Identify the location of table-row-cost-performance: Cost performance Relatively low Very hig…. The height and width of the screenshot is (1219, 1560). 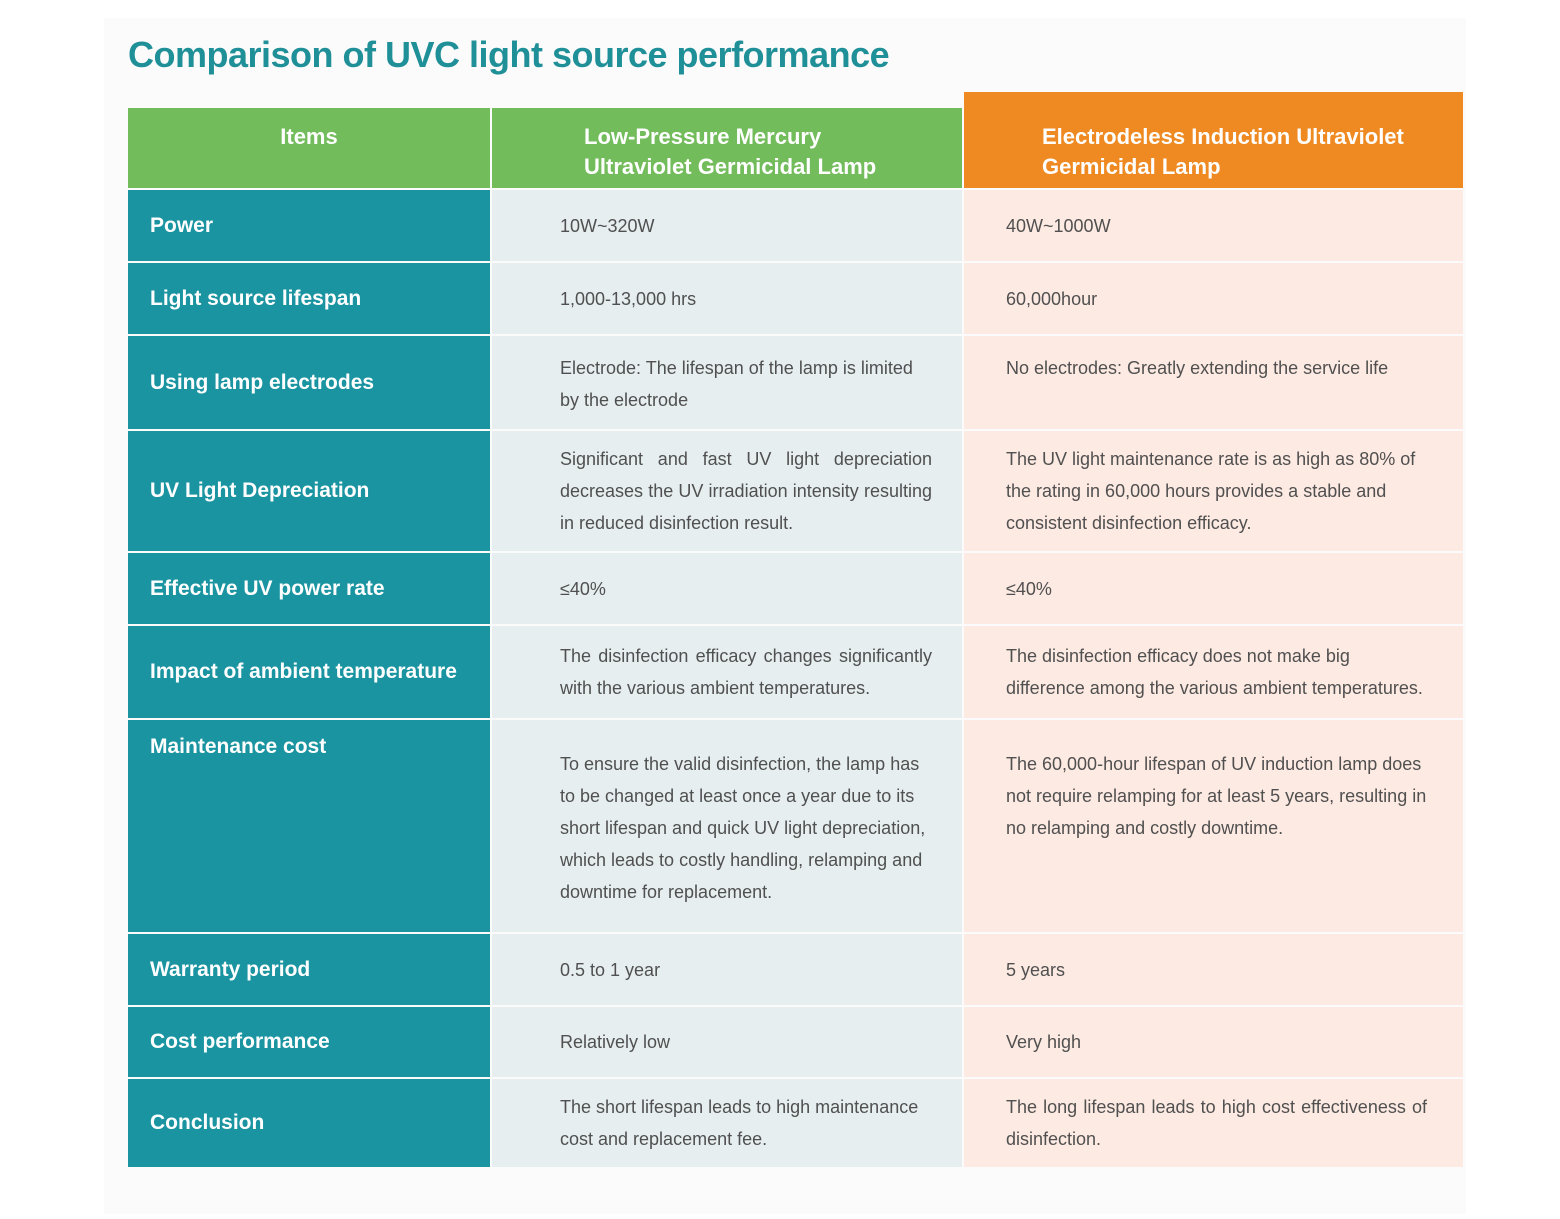
(795, 1042).